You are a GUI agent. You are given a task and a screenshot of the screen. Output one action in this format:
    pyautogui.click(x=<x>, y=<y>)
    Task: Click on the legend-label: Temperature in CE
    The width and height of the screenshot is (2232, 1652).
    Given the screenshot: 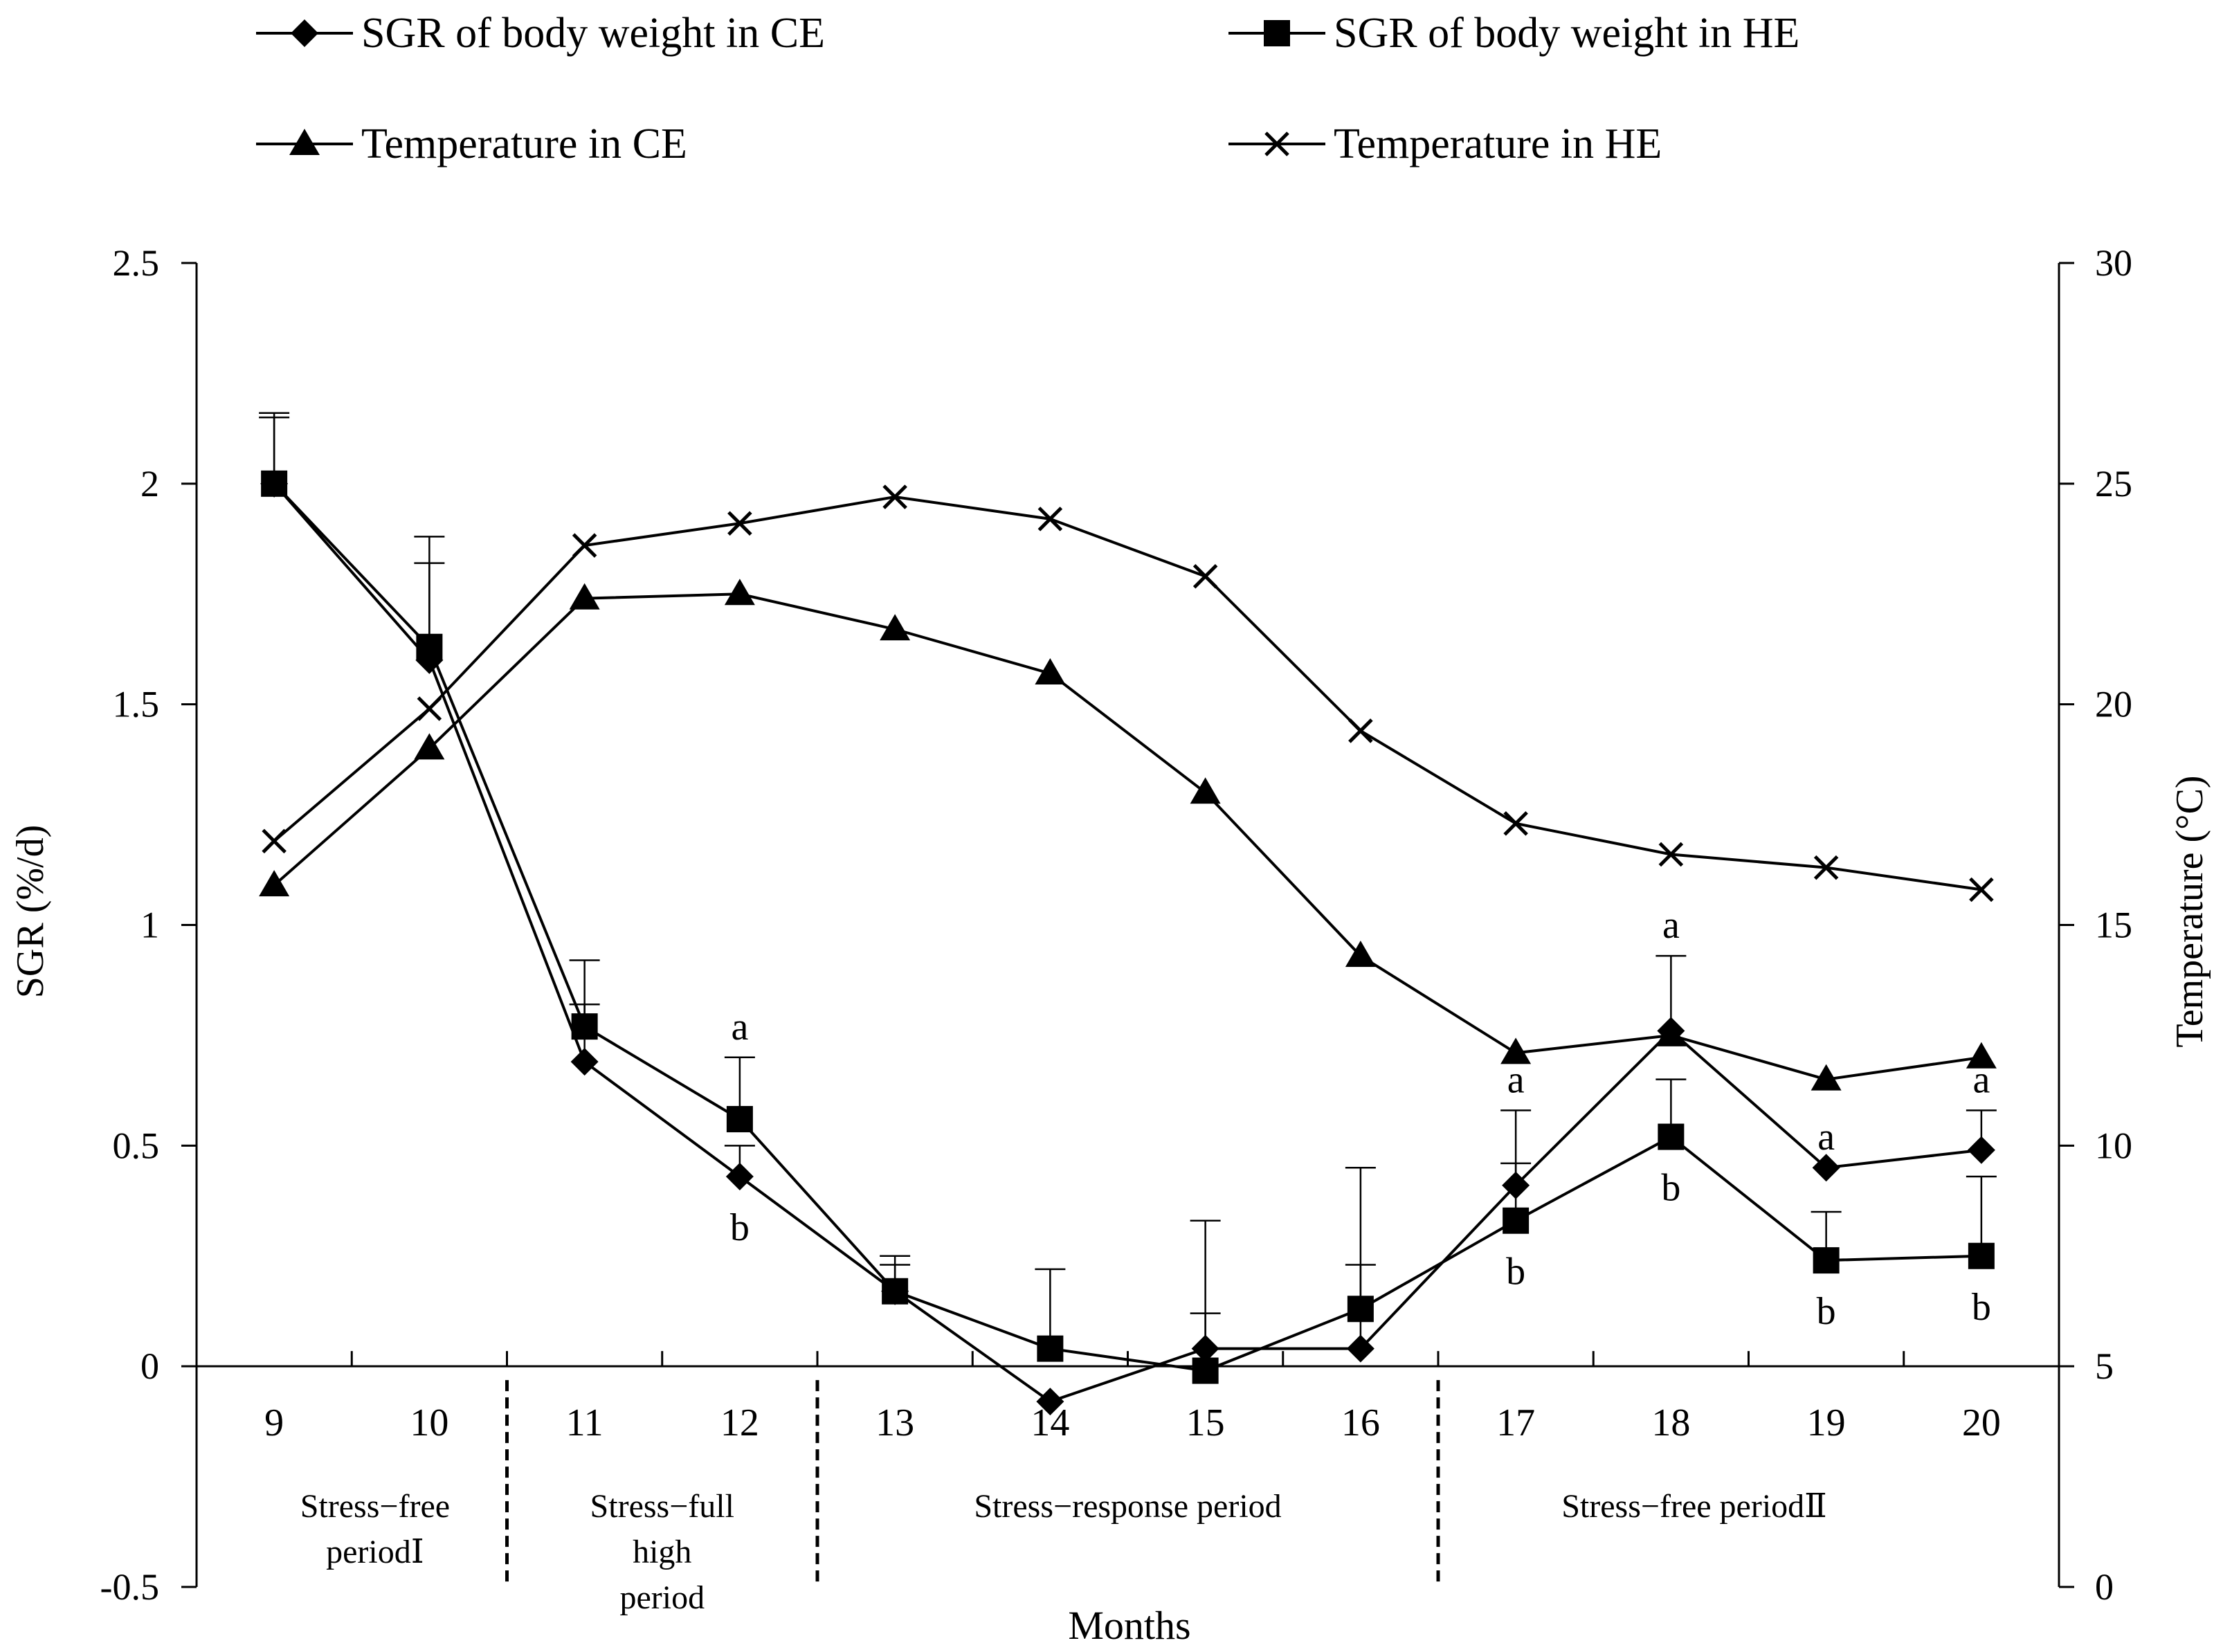 What is the action you would take?
    pyautogui.click(x=524, y=143)
    